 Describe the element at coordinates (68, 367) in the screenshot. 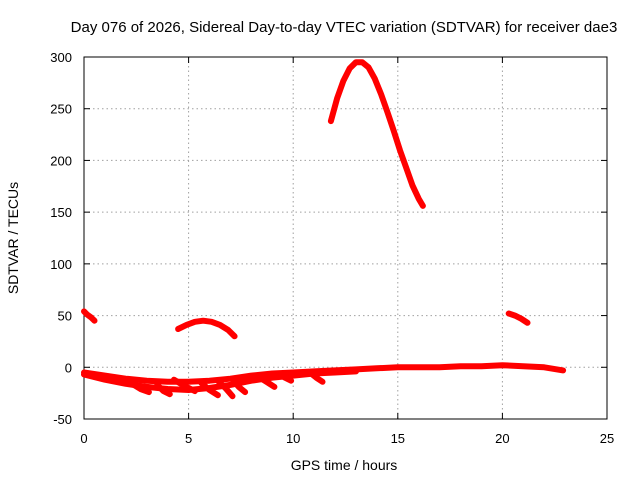

I see `y-tick-label: 0` at that location.